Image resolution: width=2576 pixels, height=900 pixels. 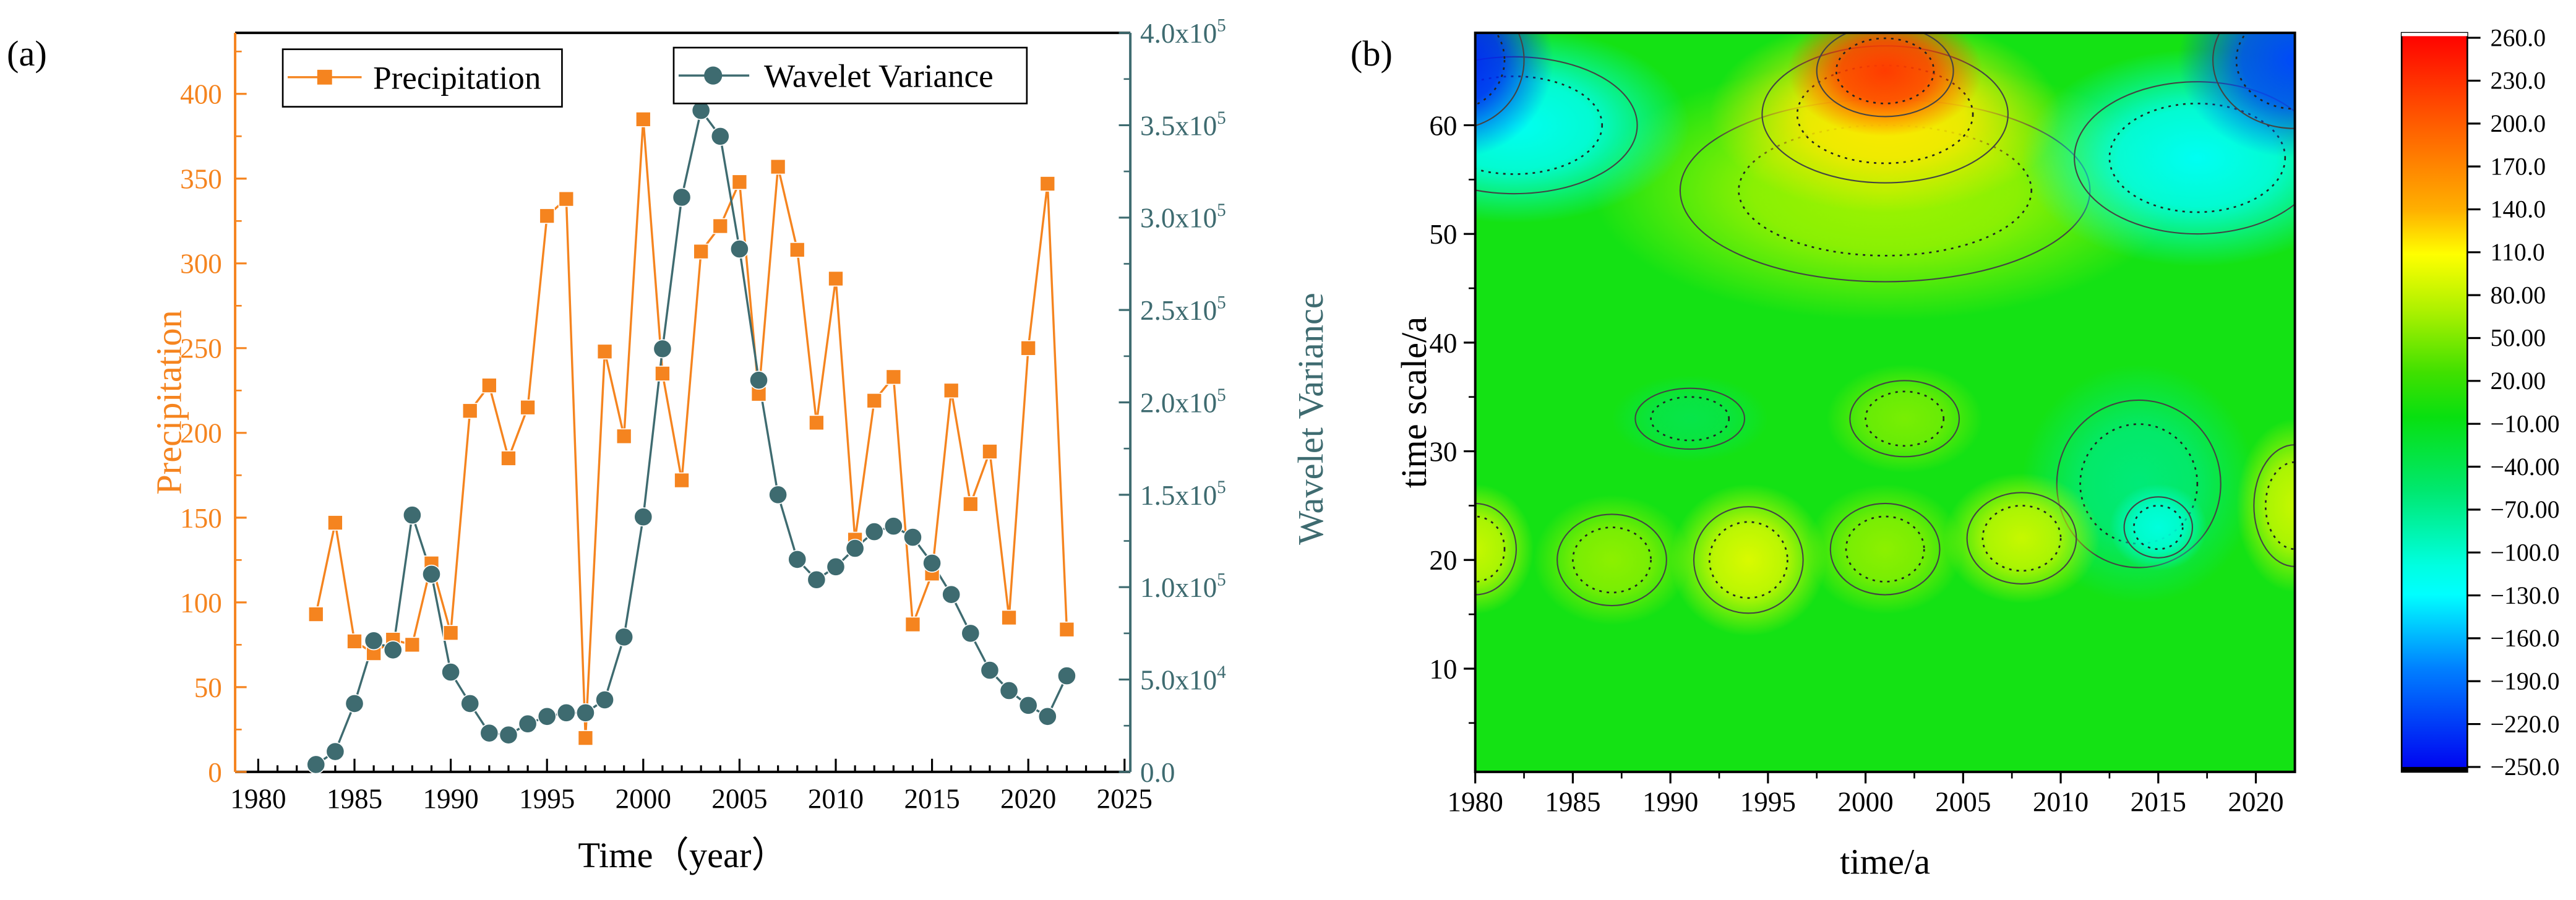 I want to click on left-y-axis-title: Precipitation, so click(x=169, y=402).